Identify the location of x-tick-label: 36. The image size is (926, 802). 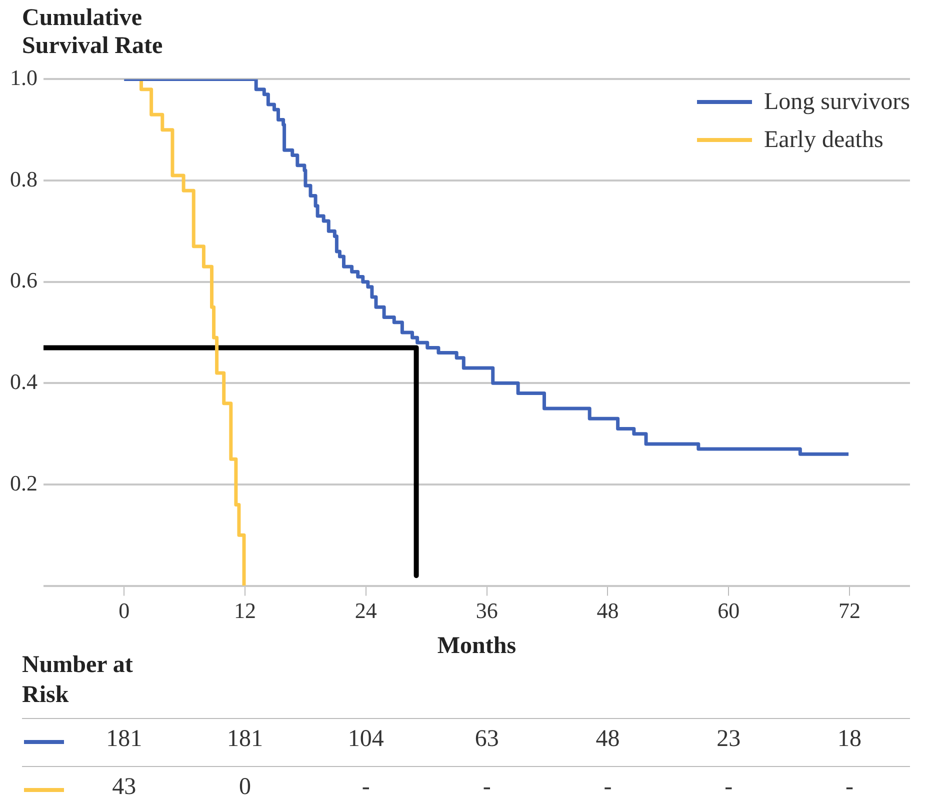
(487, 610).